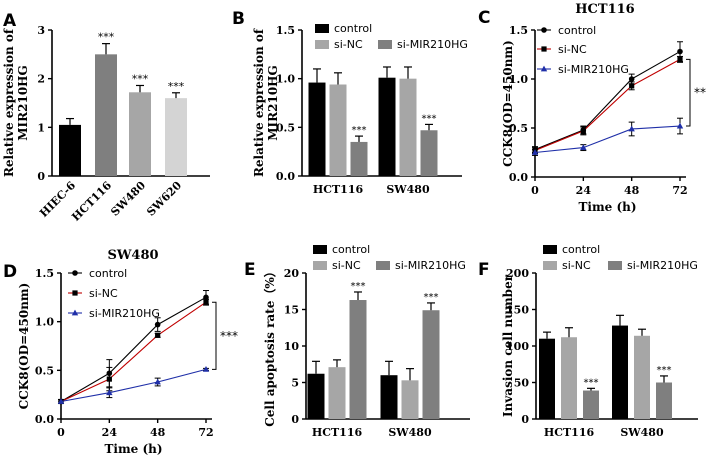 This screenshot has width=713, height=460. I want to click on y-axis-label: MIR210HG, so click(273, 103).